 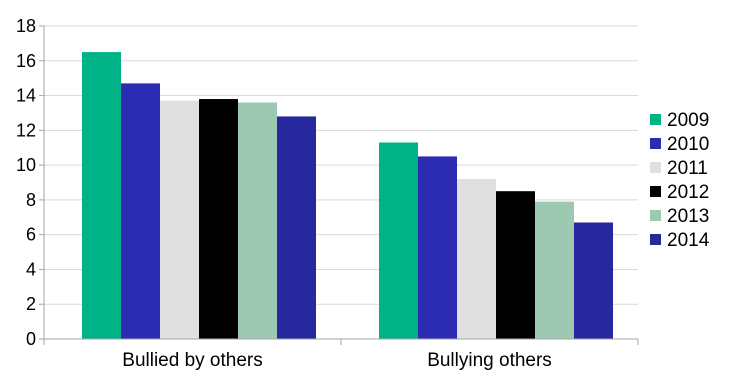 What do you see at coordinates (26, 96) in the screenshot?
I see `y-tick-label: 14` at bounding box center [26, 96].